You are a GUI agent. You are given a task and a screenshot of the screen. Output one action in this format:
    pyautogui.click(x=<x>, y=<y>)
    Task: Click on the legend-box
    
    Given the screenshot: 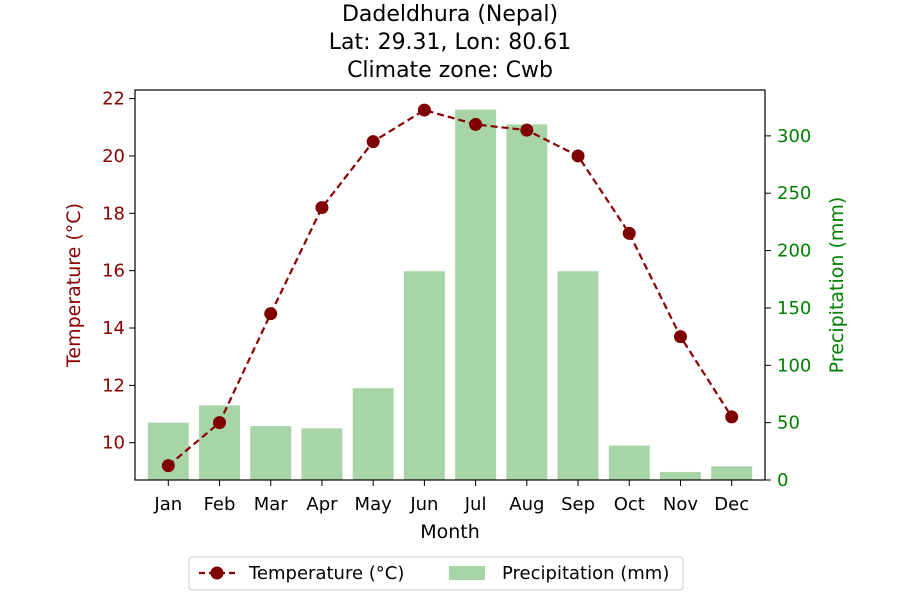 What is the action you would take?
    pyautogui.click(x=436, y=573)
    